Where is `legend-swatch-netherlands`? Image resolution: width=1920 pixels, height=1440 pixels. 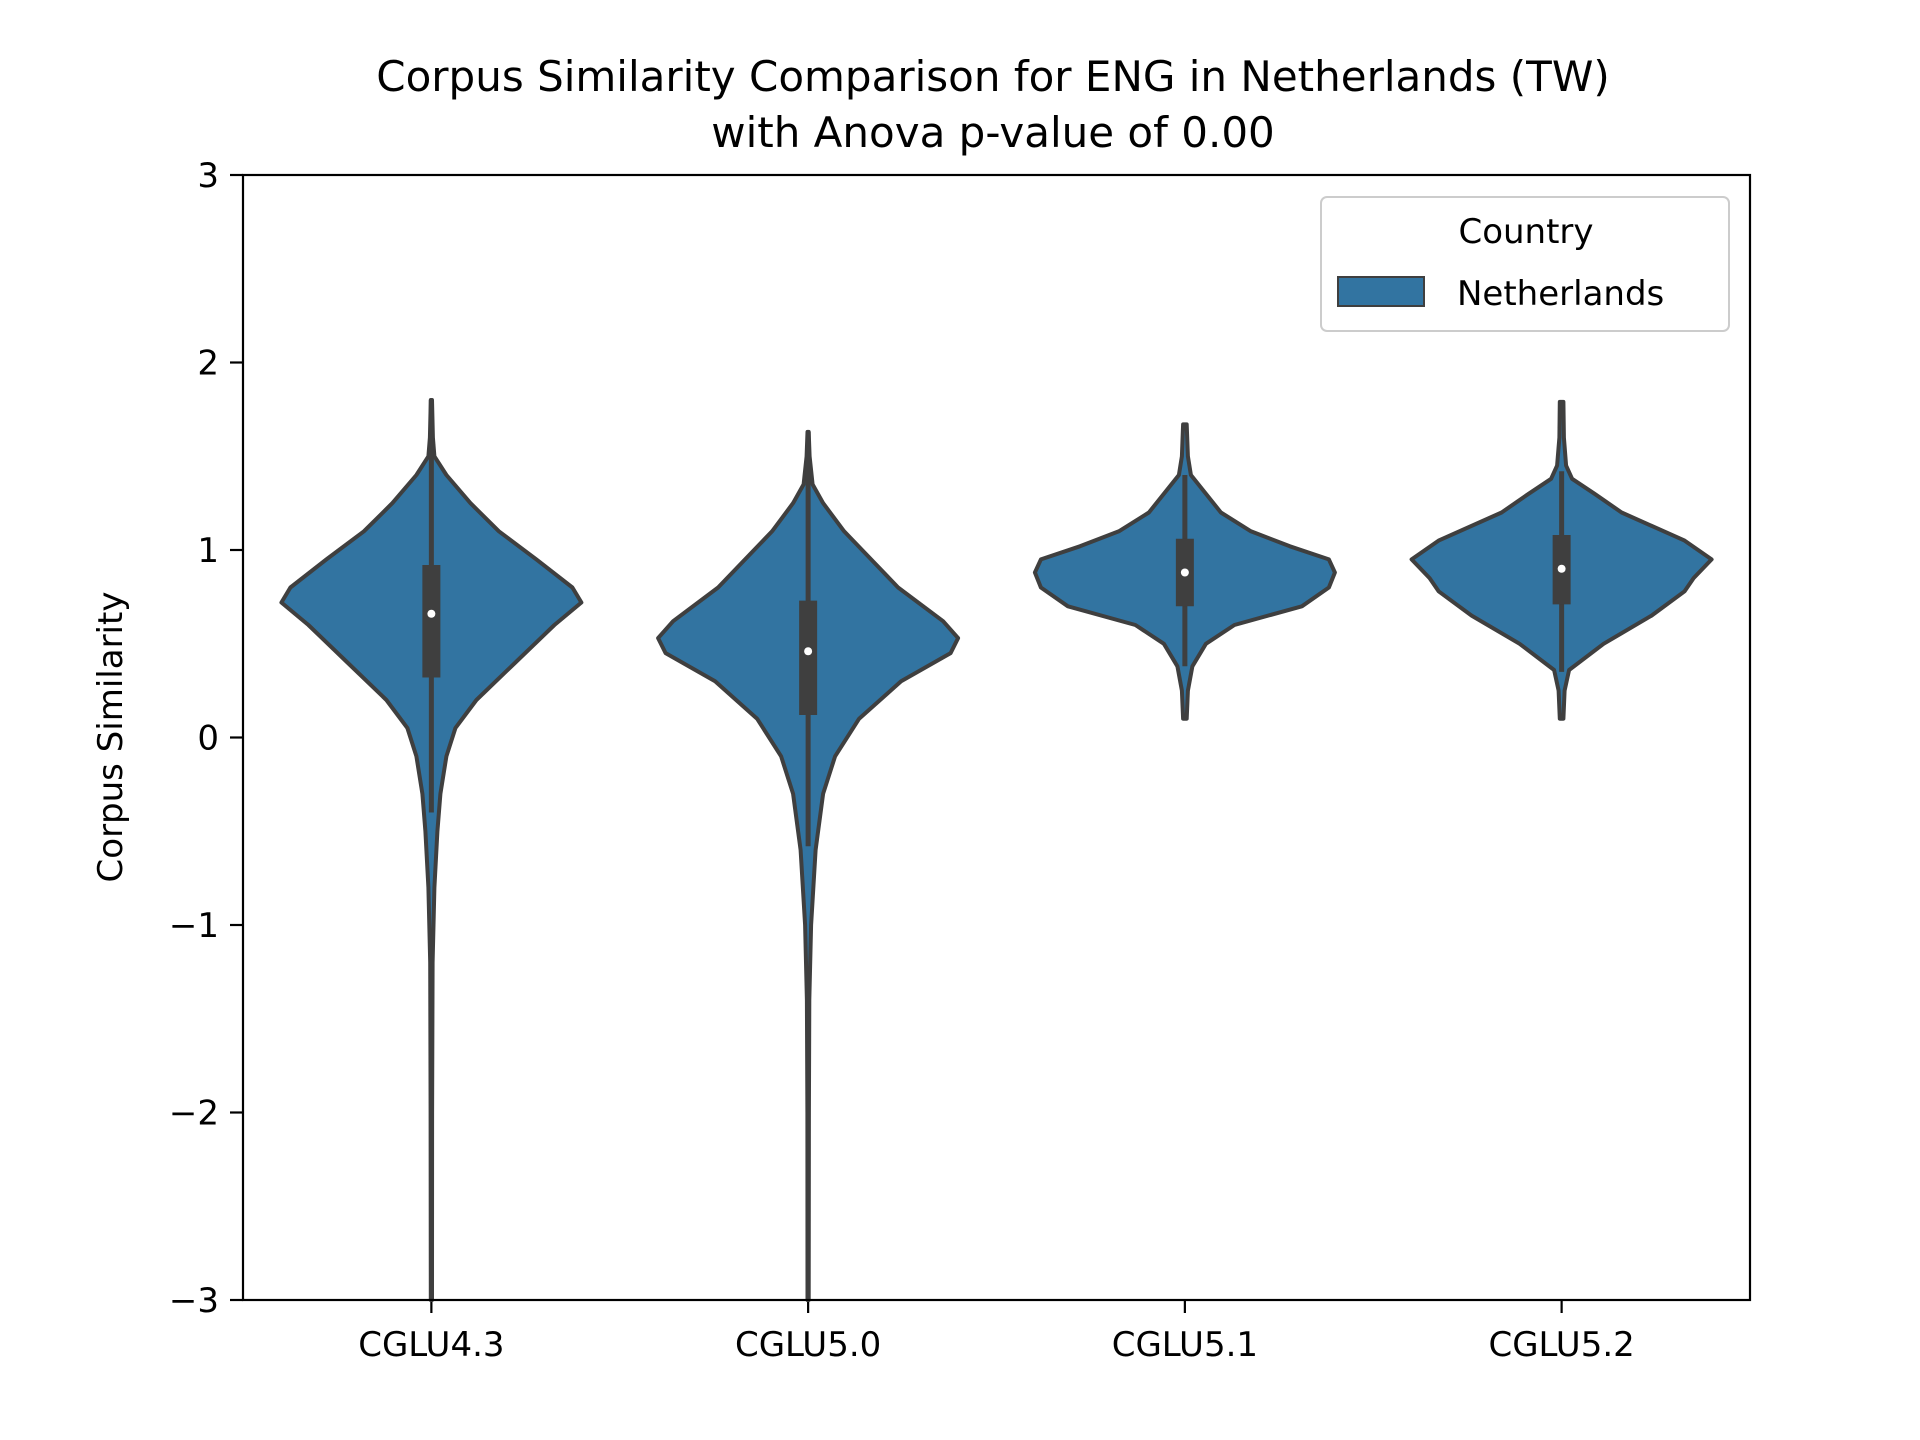
legend-swatch-netherlands is located at coordinates (1381, 291).